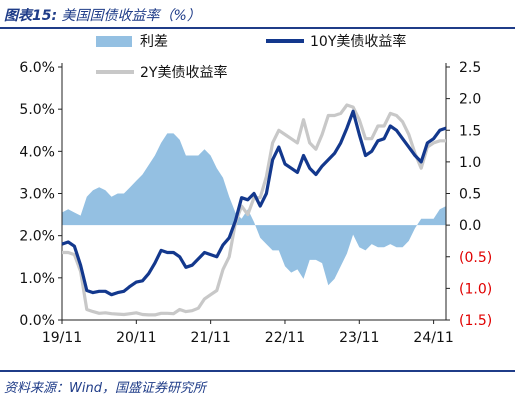 The image size is (515, 401). I want to click on right-tick-label: (1.5), so click(475, 321).